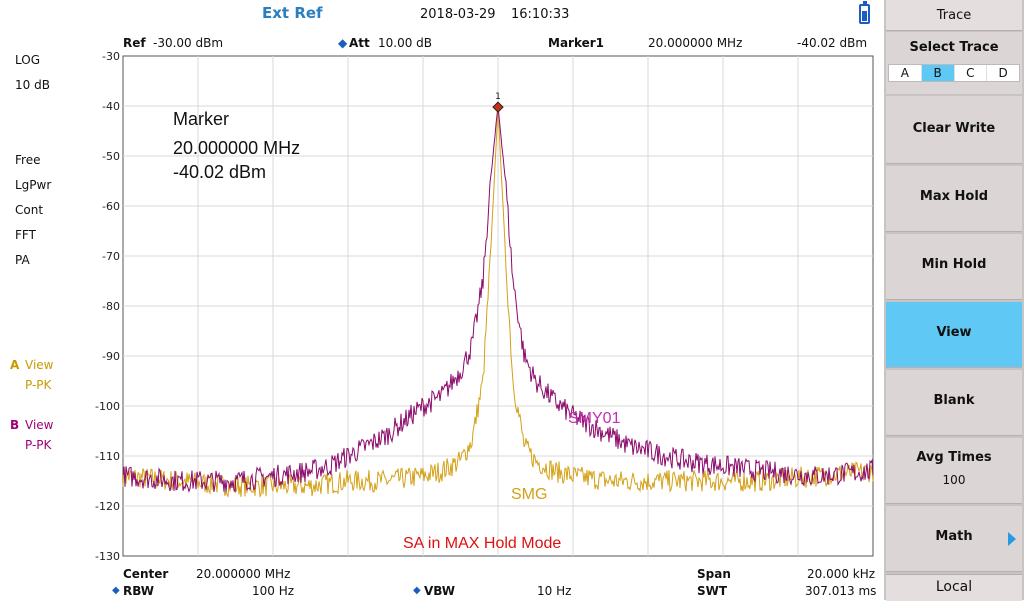  What do you see at coordinates (1012, 539) in the screenshot?
I see `submenu-arrow-icon` at bounding box center [1012, 539].